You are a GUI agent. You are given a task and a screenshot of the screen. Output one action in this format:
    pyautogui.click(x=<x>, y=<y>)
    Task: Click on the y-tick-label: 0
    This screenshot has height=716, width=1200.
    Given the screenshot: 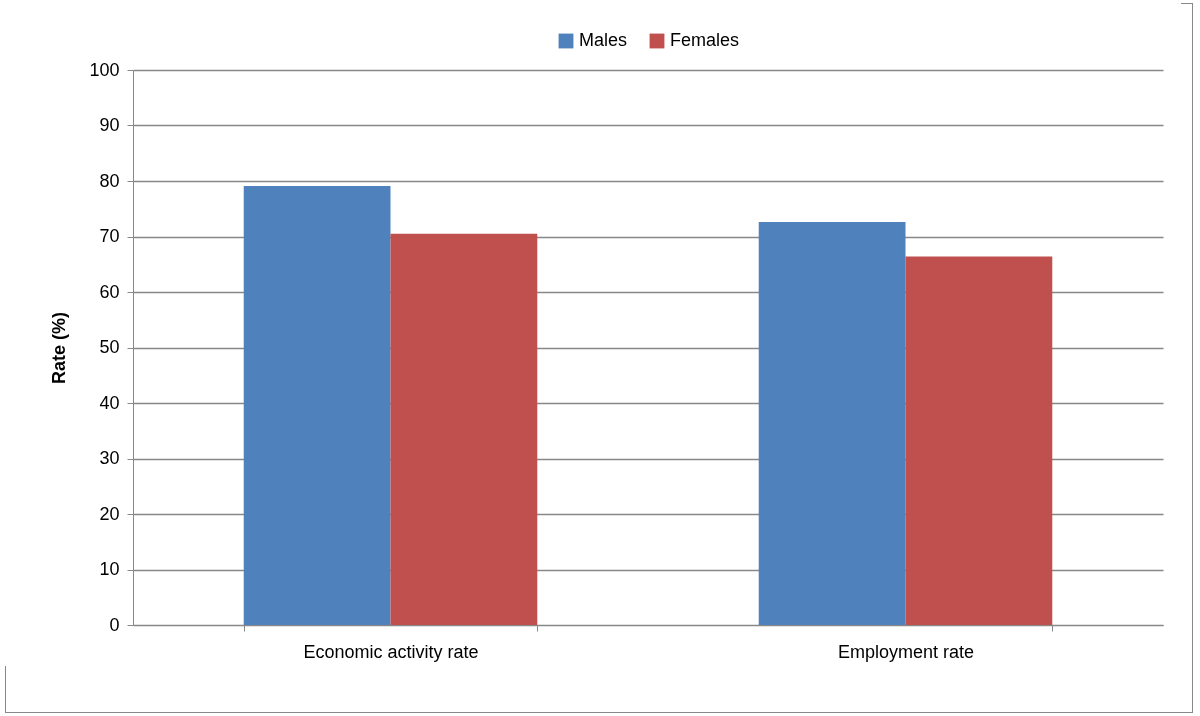 What is the action you would take?
    pyautogui.click(x=114, y=624)
    